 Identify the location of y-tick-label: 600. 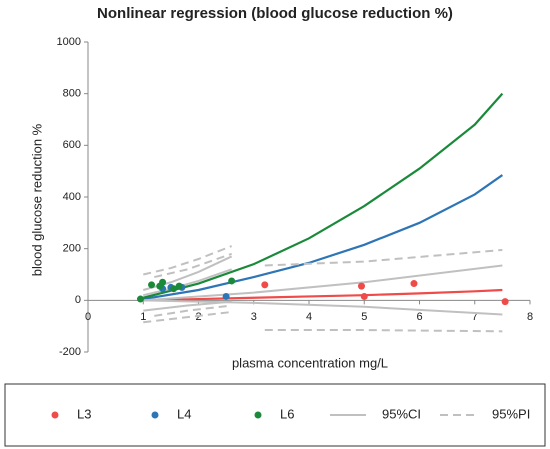
(72, 145).